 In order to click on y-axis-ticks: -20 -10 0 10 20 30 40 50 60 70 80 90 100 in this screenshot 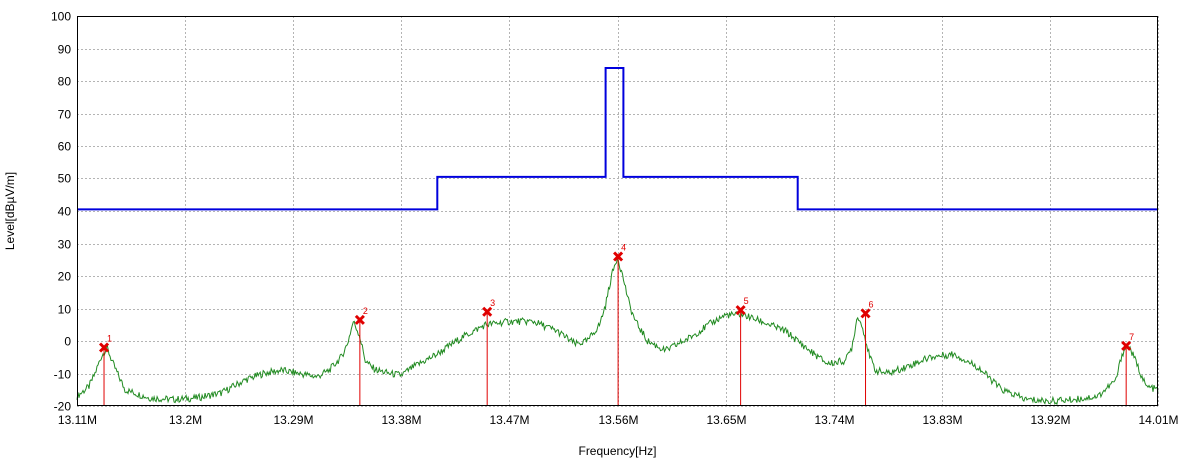, I will do `click(61, 212)`.